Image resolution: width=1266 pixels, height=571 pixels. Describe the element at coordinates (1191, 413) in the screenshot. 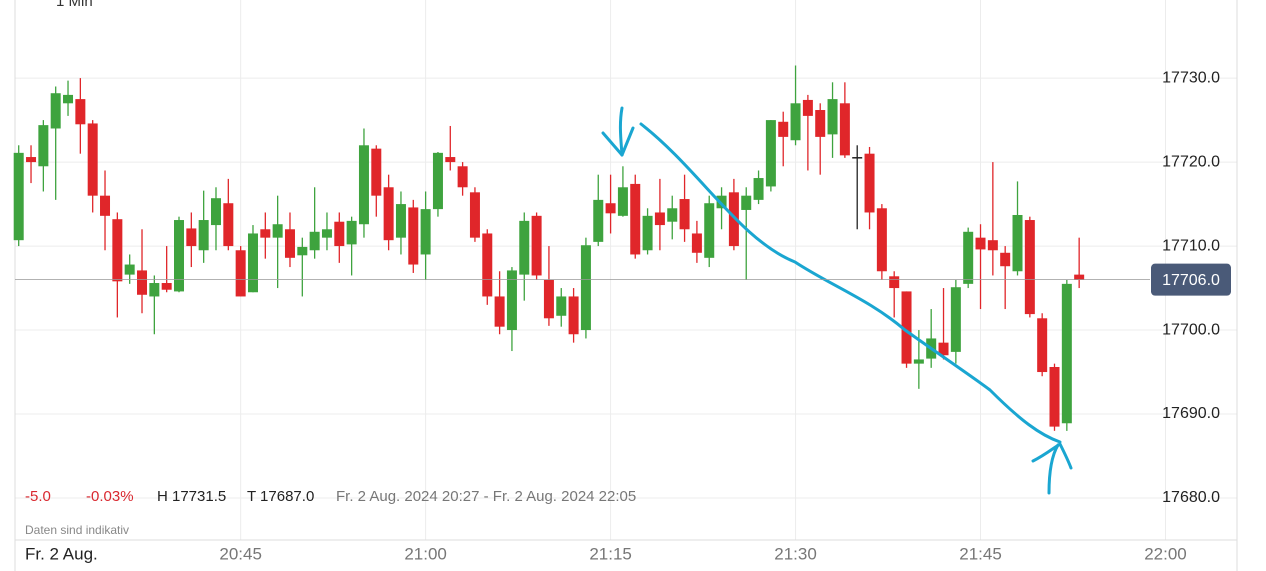

I see `y-tick-label: 17690.0` at that location.